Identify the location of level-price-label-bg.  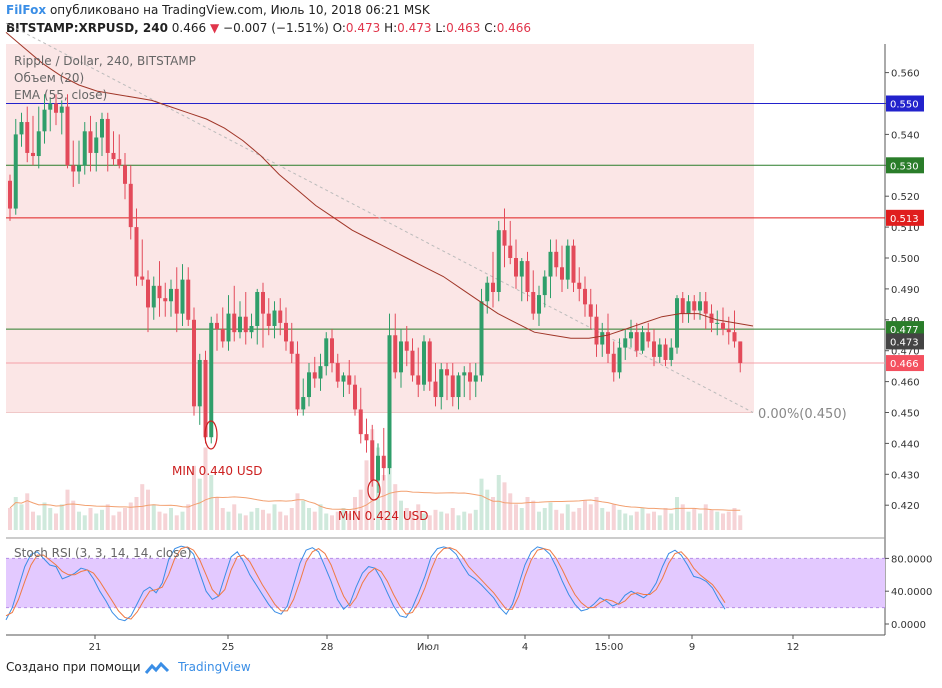
(905, 217).